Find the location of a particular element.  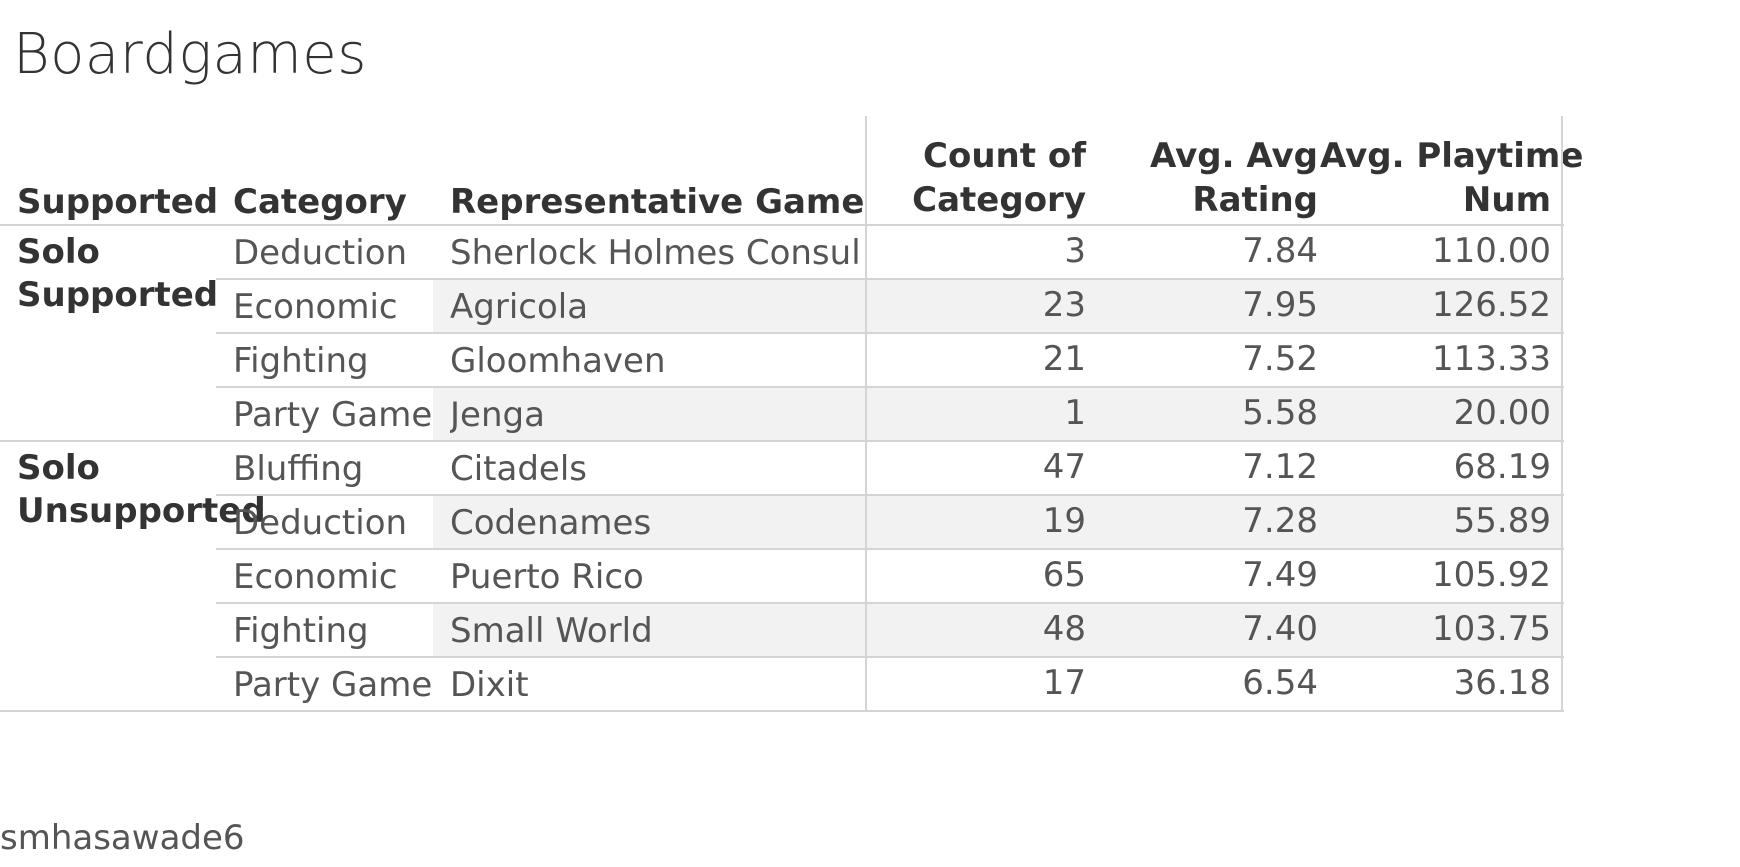

header-supported: Supported is located at coordinates (118, 202).